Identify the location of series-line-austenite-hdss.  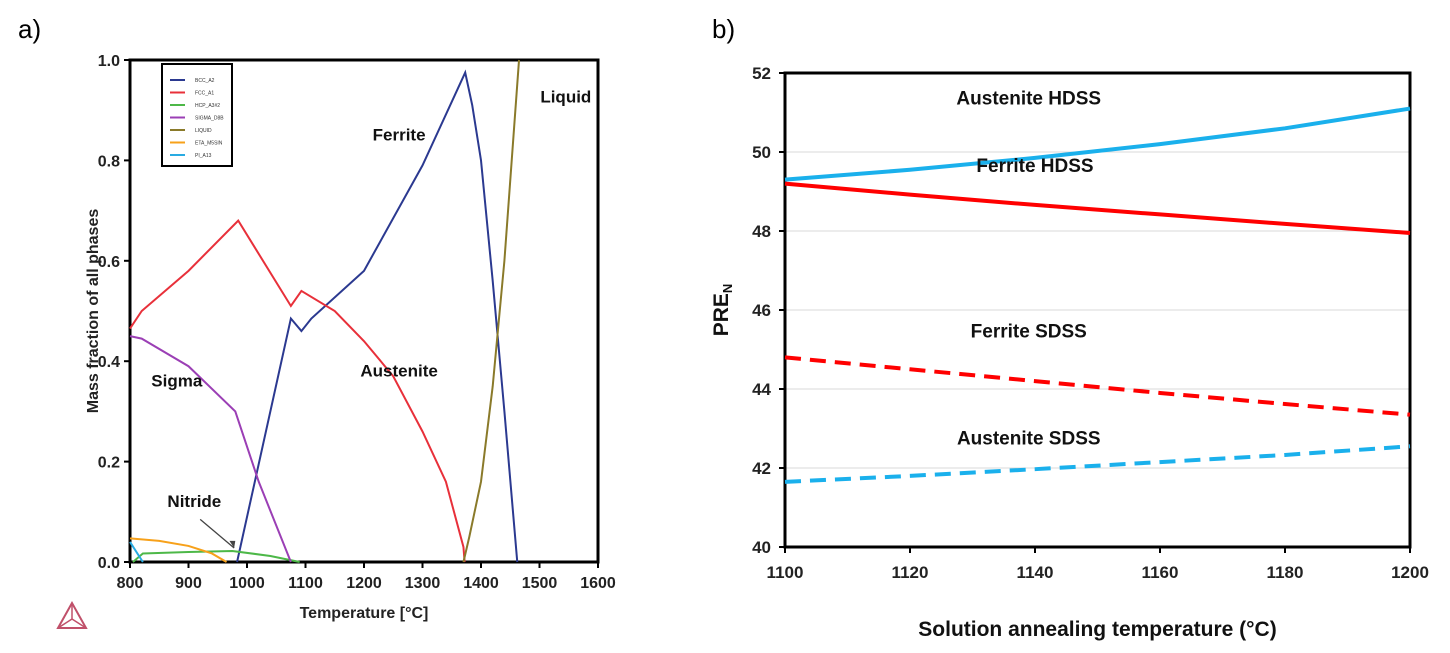
(1097, 144).